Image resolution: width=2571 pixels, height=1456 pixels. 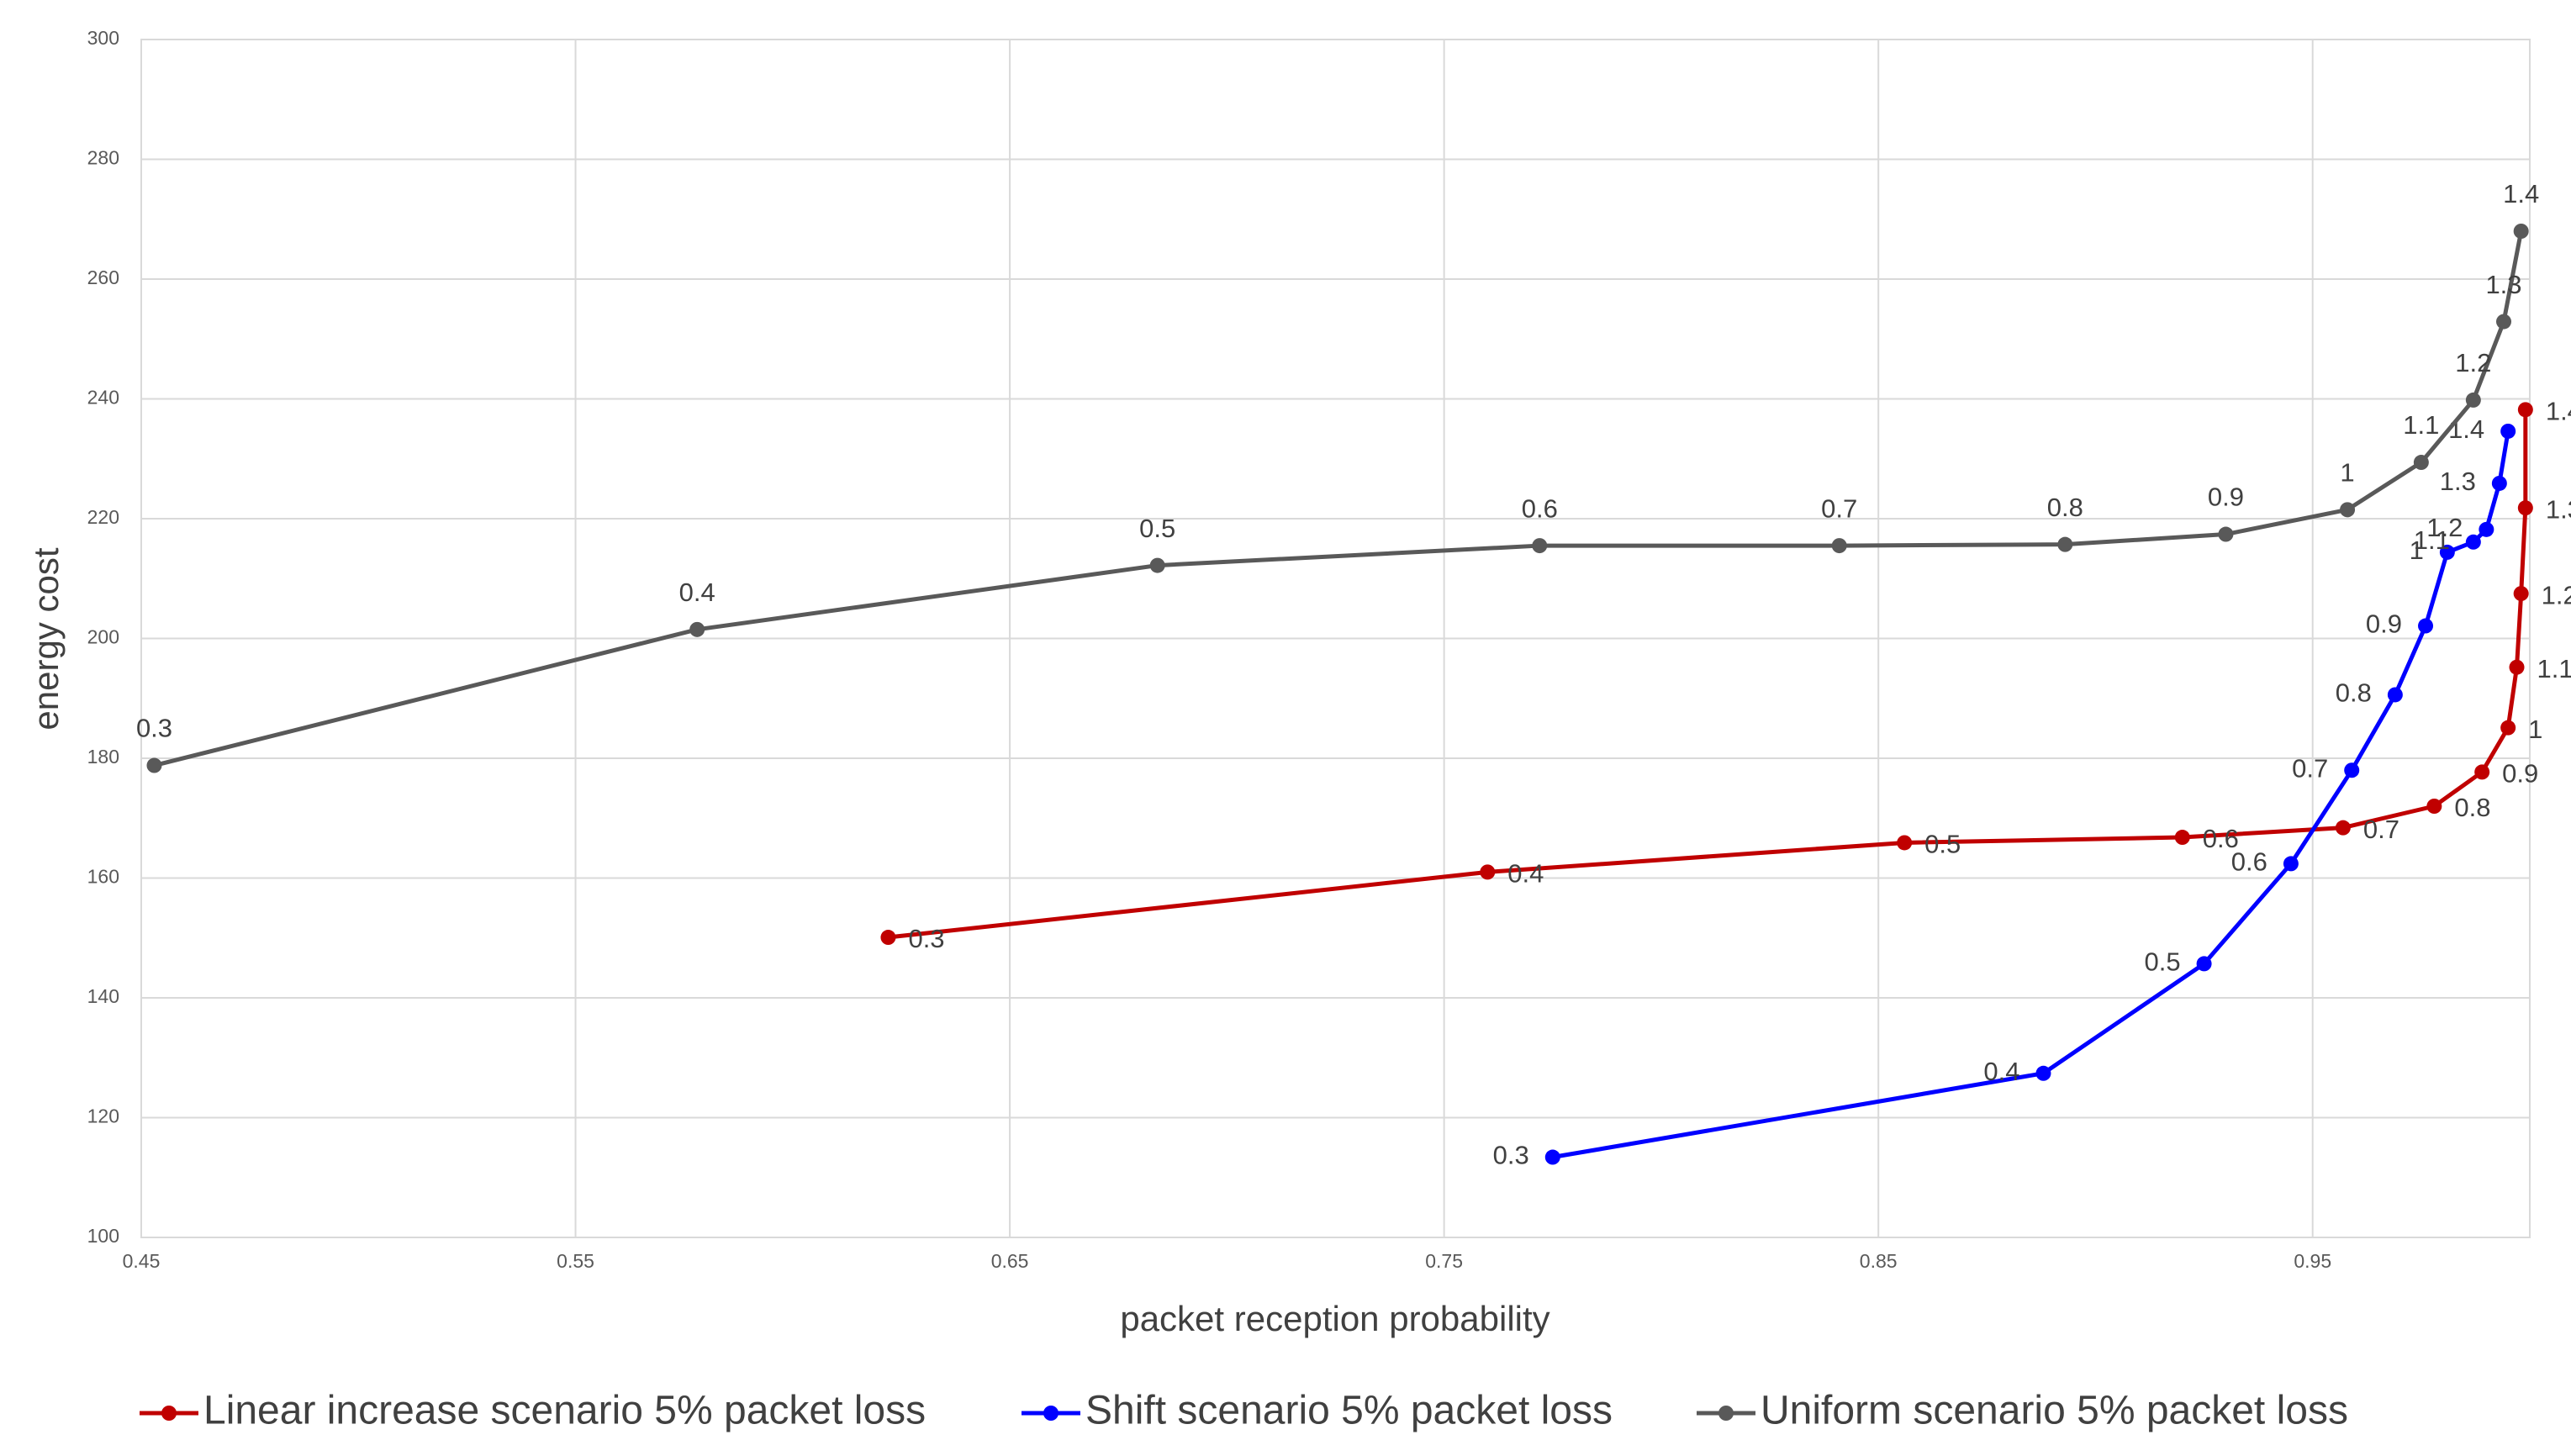 What do you see at coordinates (1334, 1318) in the screenshot?
I see `x-axis-title: packet reception probability` at bounding box center [1334, 1318].